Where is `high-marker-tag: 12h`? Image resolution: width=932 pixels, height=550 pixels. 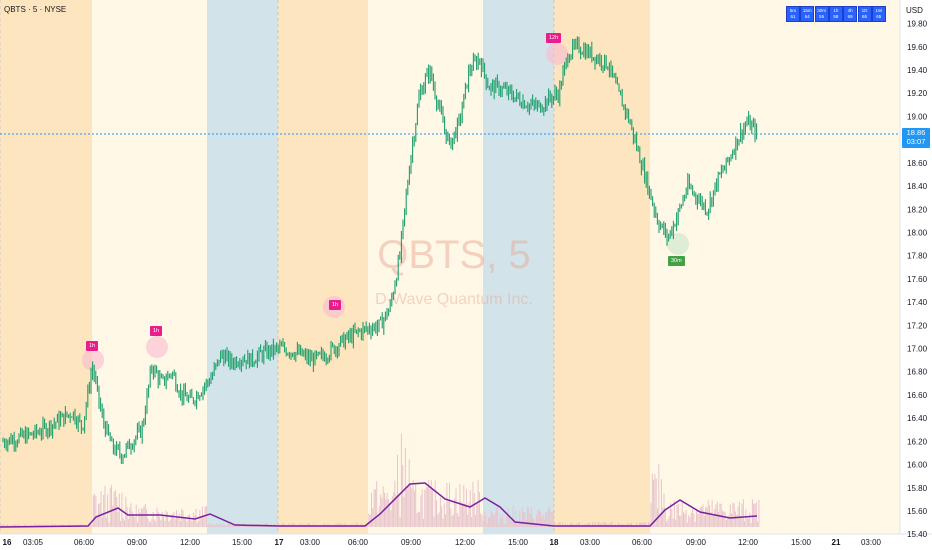
high-marker-tag: 12h is located at coordinates (554, 38).